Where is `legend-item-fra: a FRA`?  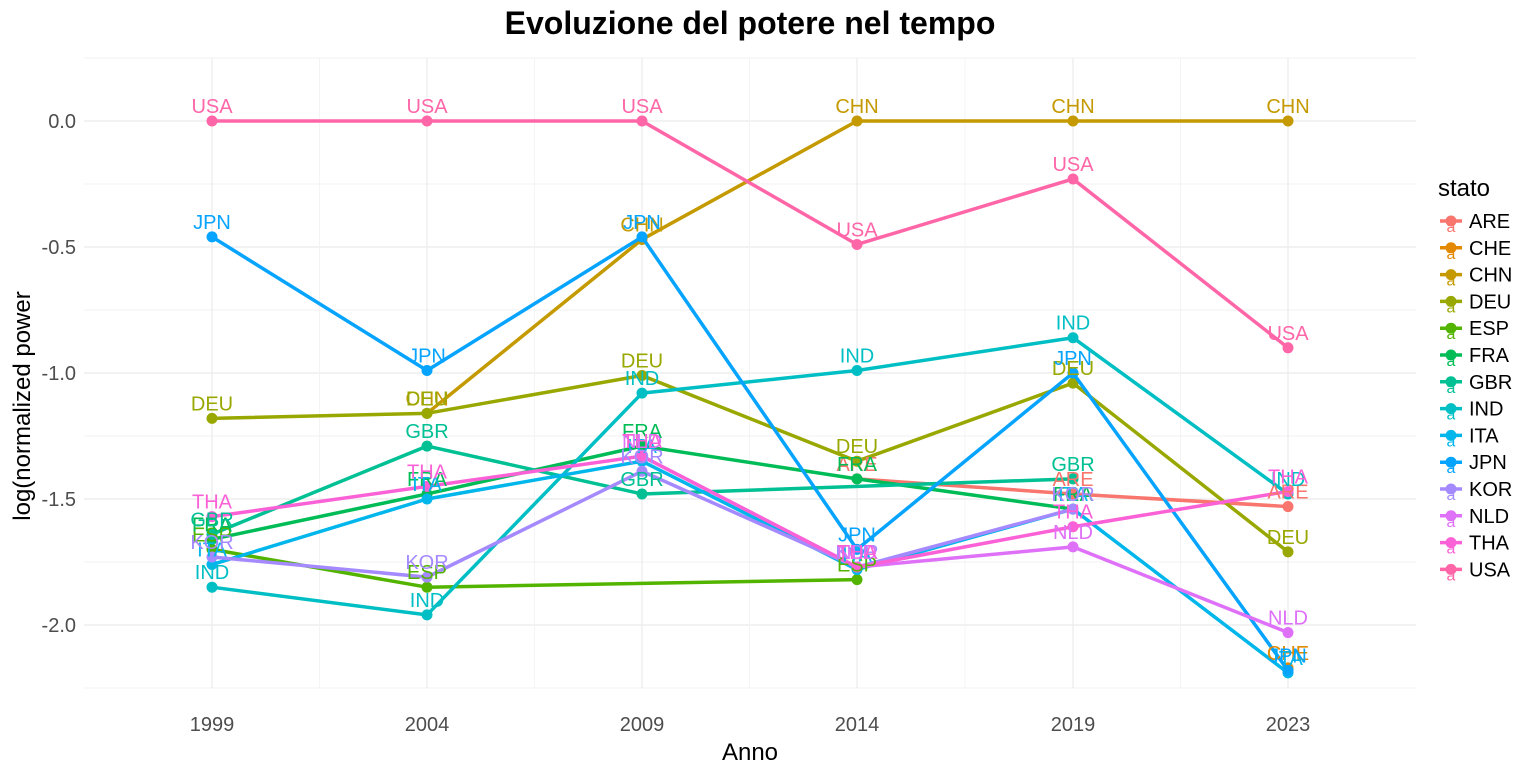 legend-item-fra: a FRA is located at coordinates (1475, 357).